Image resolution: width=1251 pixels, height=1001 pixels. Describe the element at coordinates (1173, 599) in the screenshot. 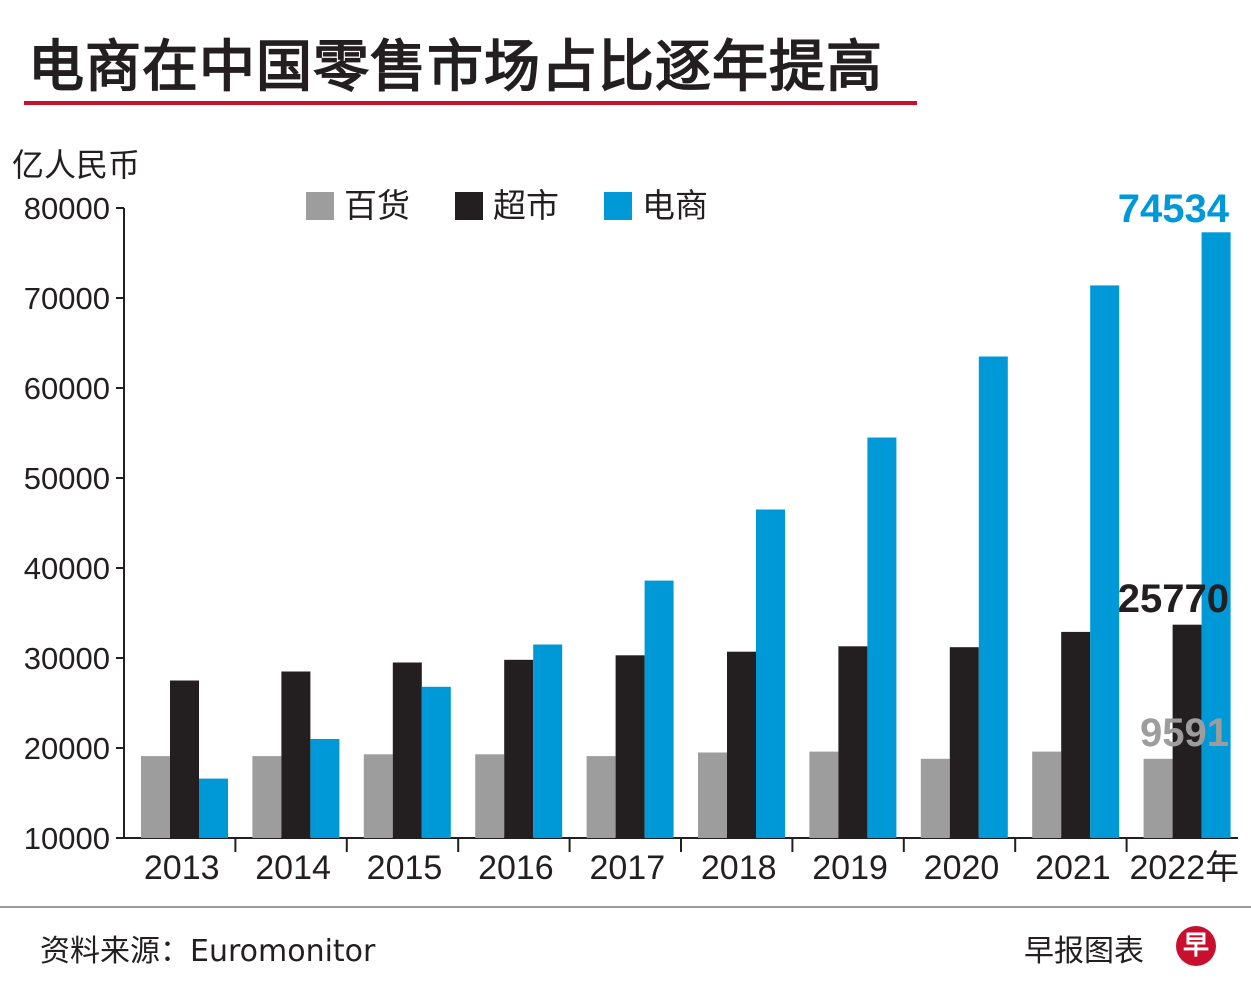

I see `data-label: 25770` at that location.